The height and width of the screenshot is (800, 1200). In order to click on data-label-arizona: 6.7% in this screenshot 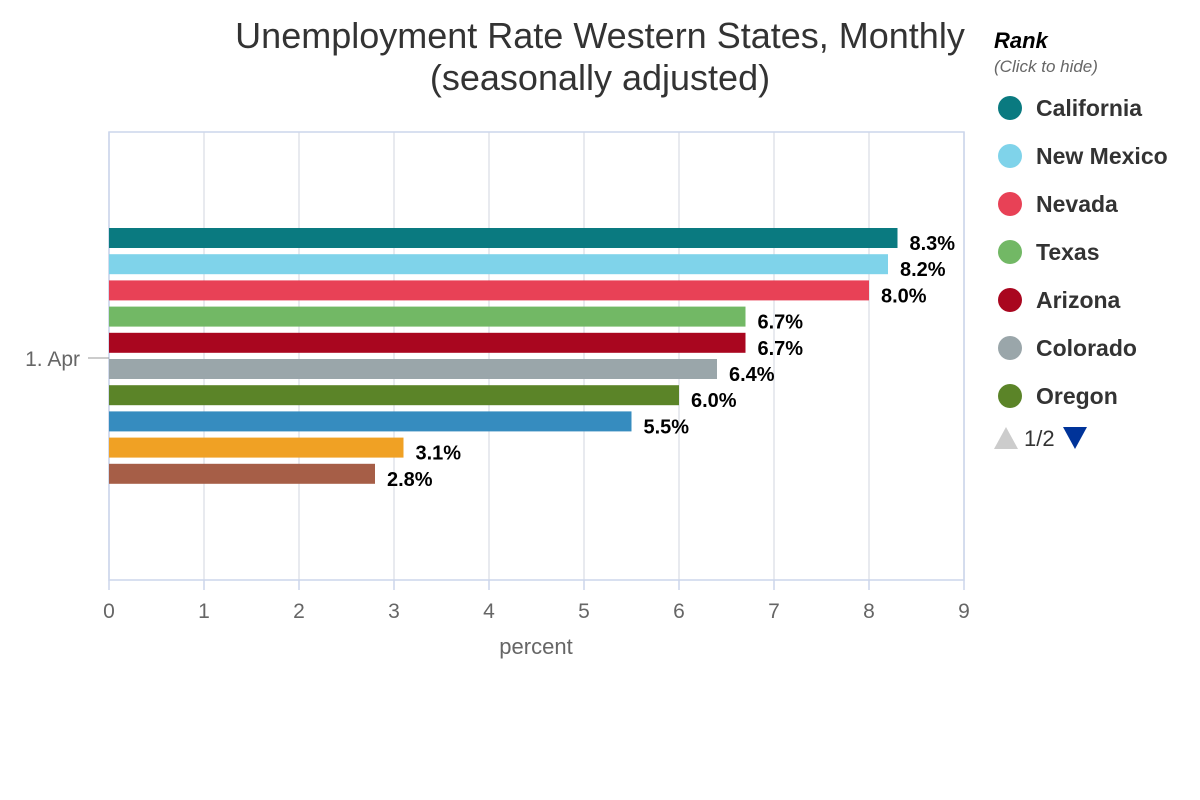, I will do `click(781, 349)`.